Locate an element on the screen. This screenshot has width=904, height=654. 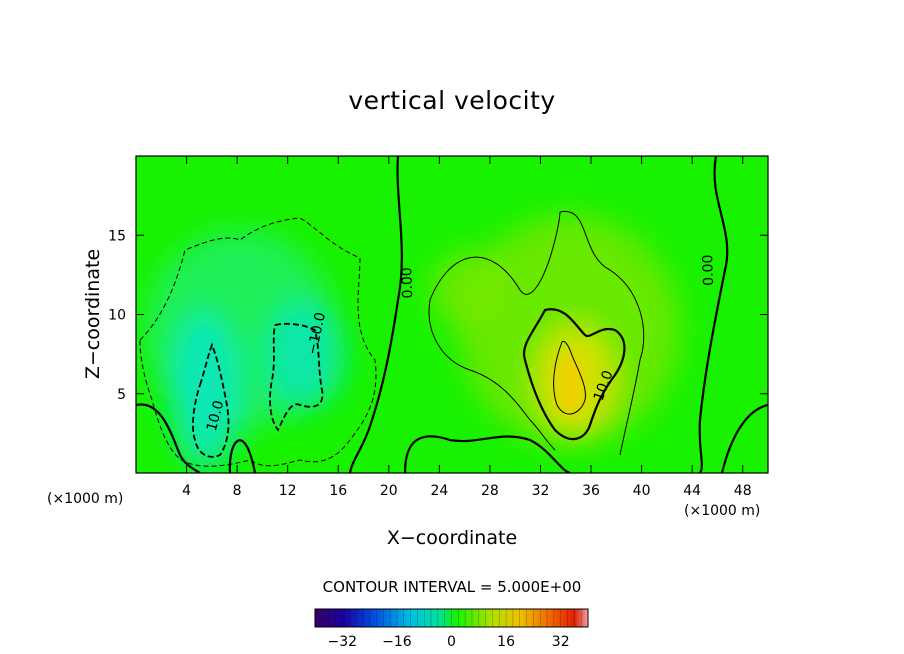
x-tick-label: 20 is located at coordinates (389, 491).